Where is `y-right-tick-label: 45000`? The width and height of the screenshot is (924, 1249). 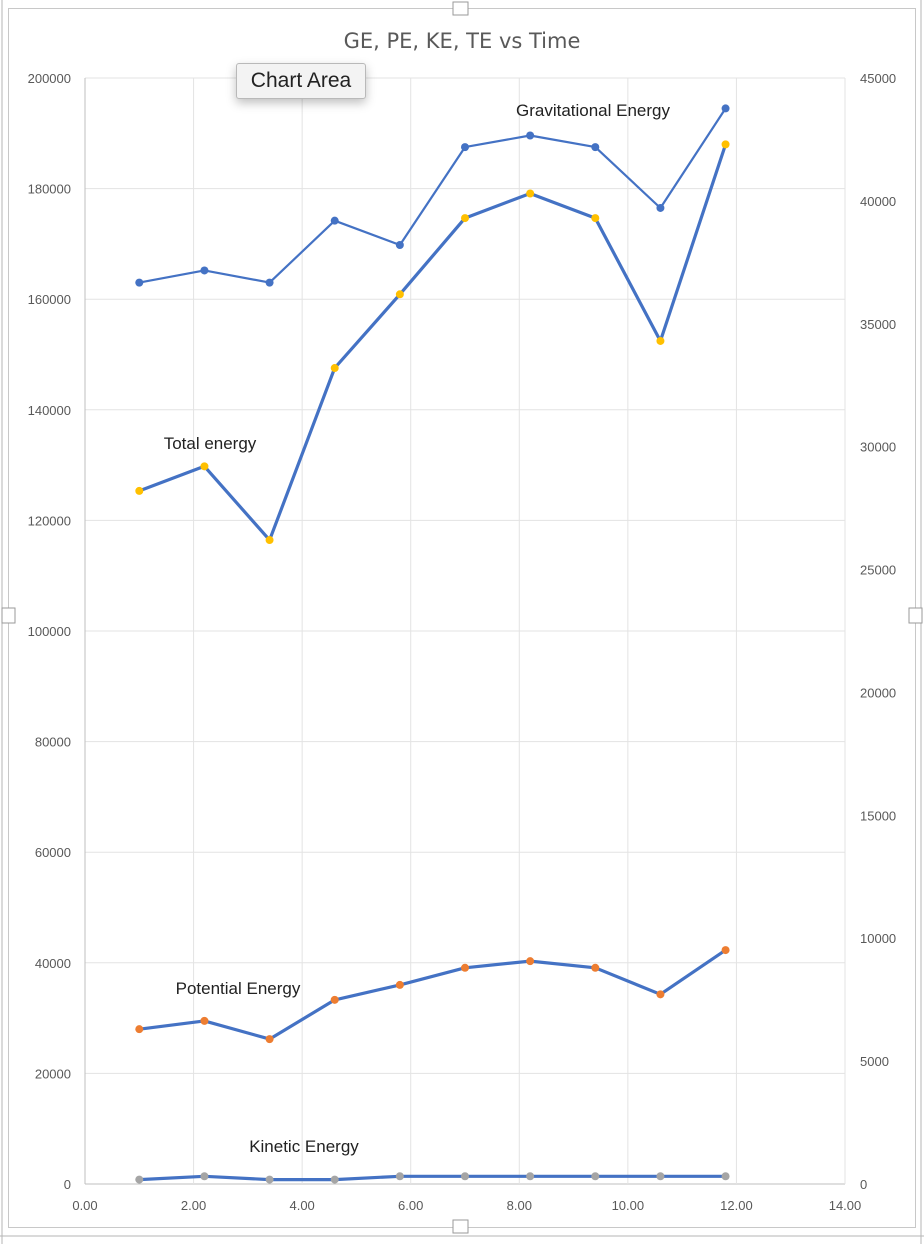 y-right-tick-label: 45000 is located at coordinates (878, 78).